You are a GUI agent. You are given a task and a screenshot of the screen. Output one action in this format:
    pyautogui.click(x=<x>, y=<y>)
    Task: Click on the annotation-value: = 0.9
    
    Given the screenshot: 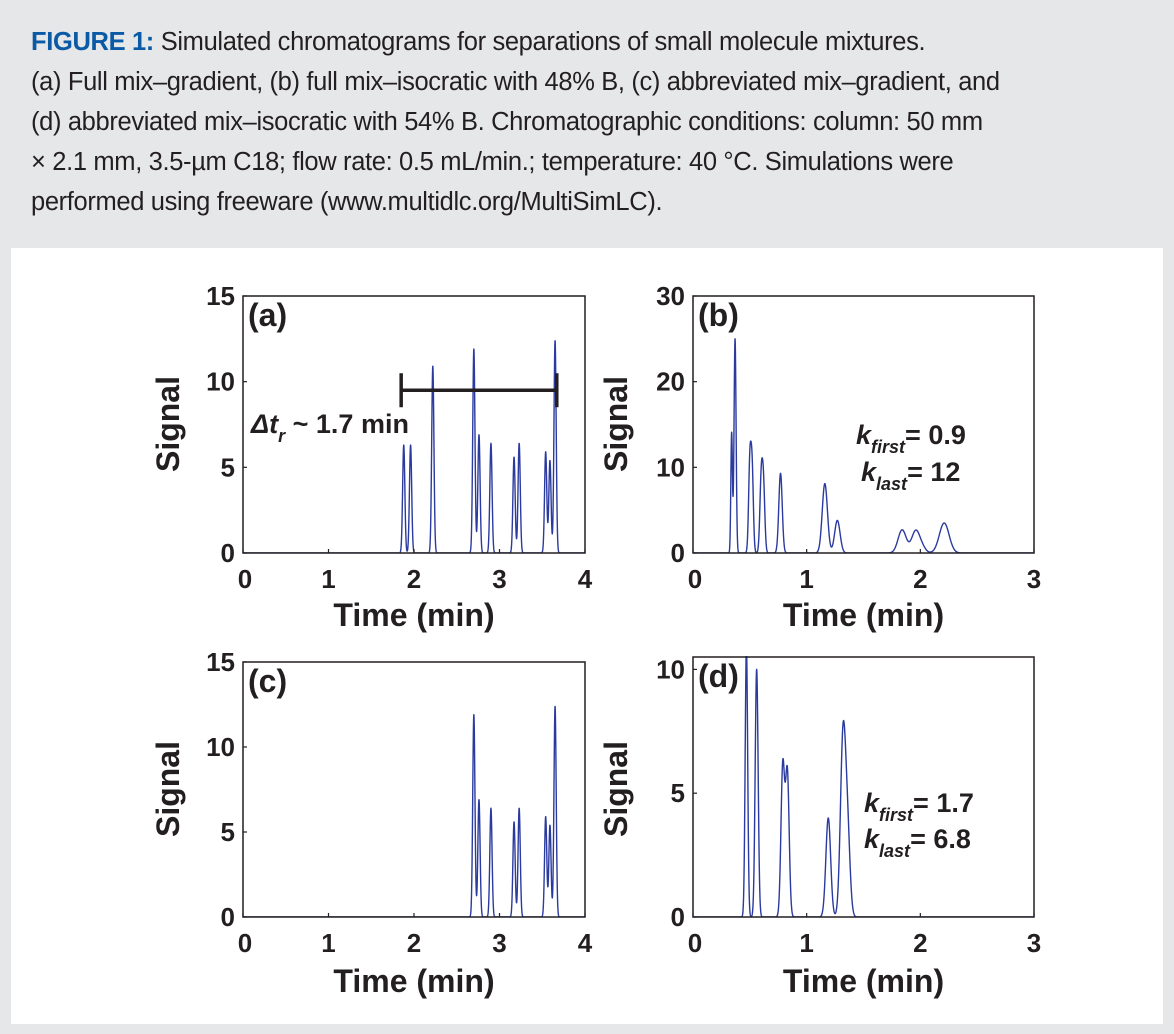 What is the action you would take?
    pyautogui.click(x=935, y=435)
    